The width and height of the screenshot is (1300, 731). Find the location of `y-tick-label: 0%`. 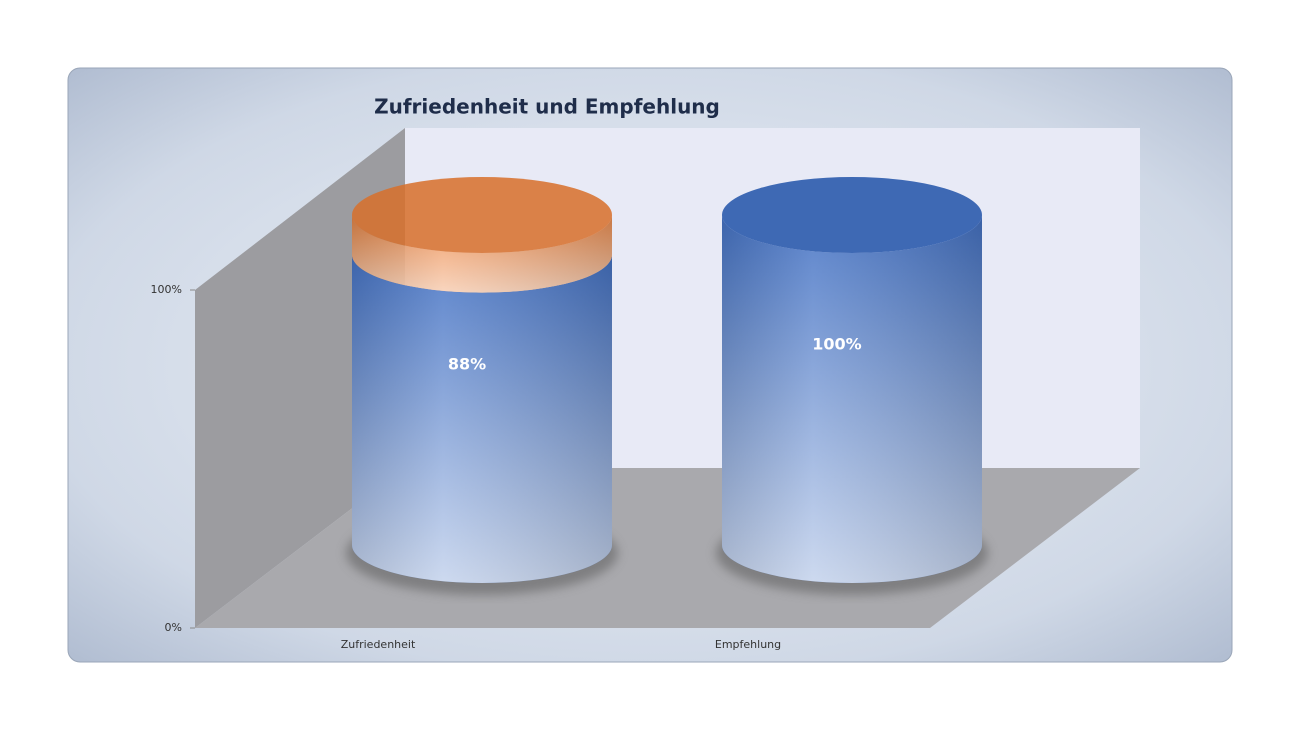

y-tick-label: 0% is located at coordinates (173, 627).